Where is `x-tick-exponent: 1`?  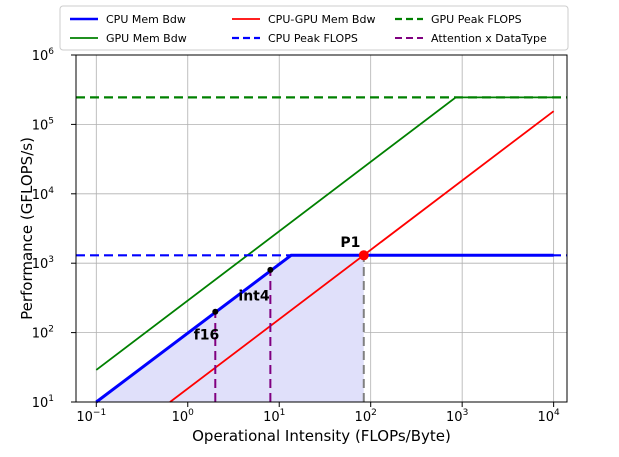
x-tick-exponent: 1 is located at coordinates (283, 413).